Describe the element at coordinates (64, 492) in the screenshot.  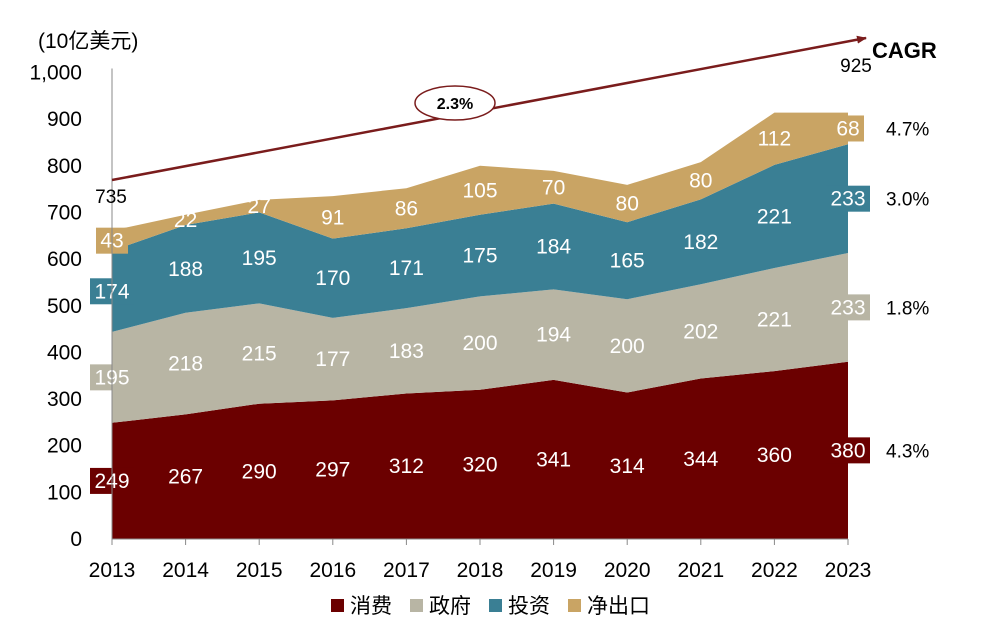
I see `y-tick-label: 100` at that location.